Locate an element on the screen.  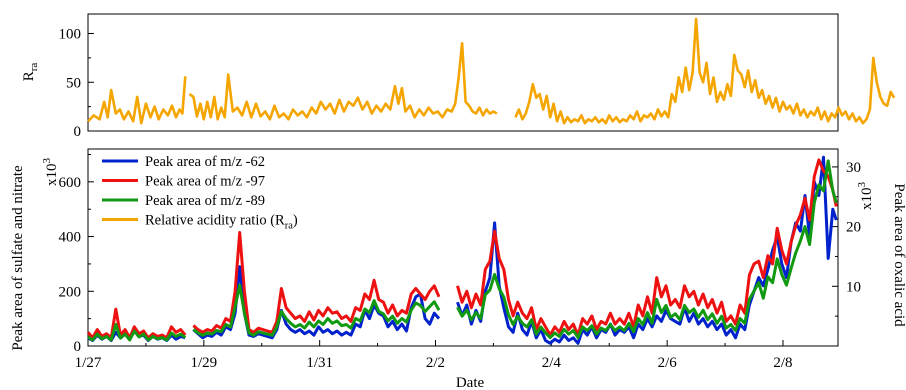
top-y-axis-label-main: R is located at coordinates (29, 76).